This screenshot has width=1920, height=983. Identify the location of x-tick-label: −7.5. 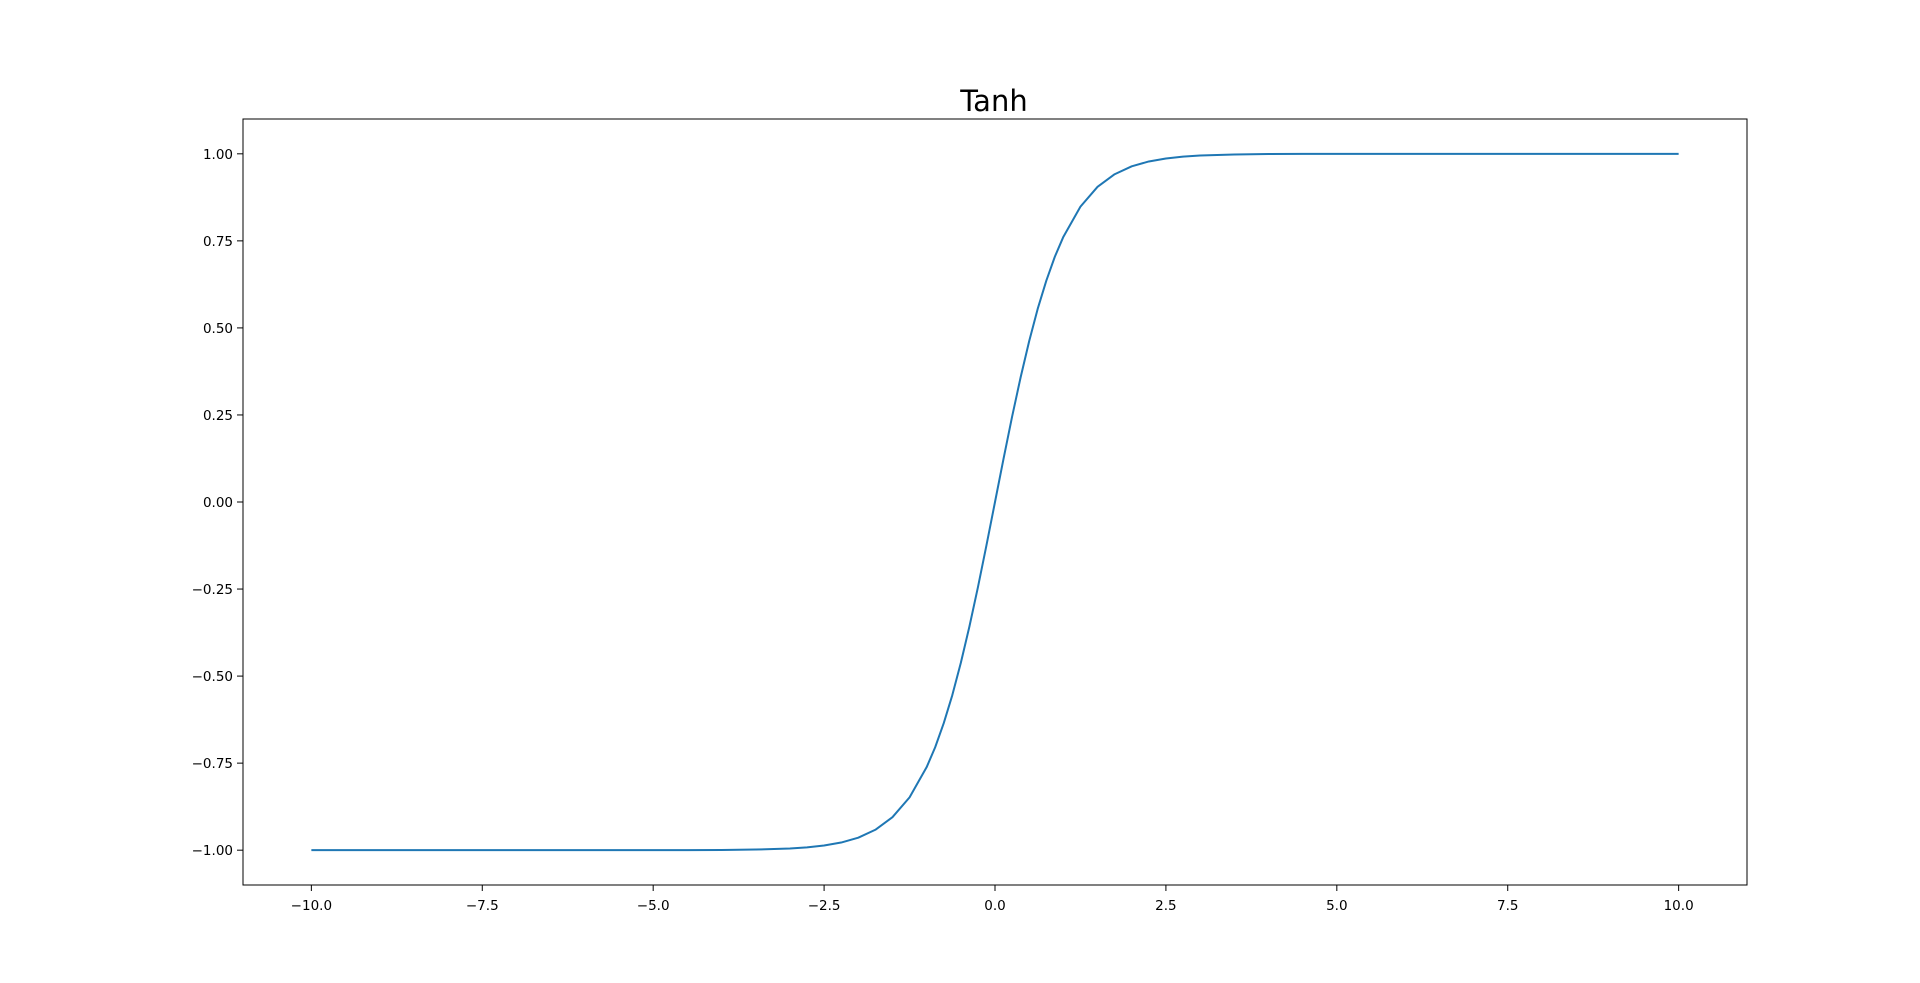
(482, 906).